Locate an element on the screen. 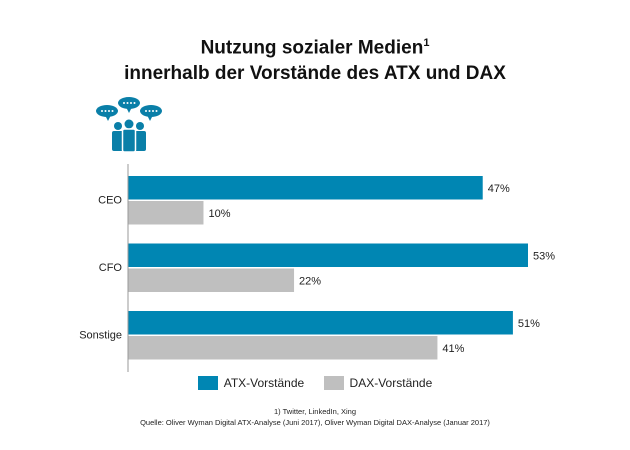 This screenshot has height=450, width=630. data-label: 10% is located at coordinates (219, 214).